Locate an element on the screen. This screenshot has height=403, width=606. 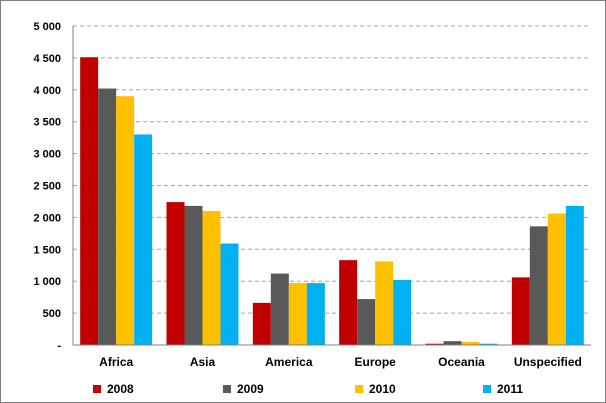
bar-europe-2010 is located at coordinates (384, 303).